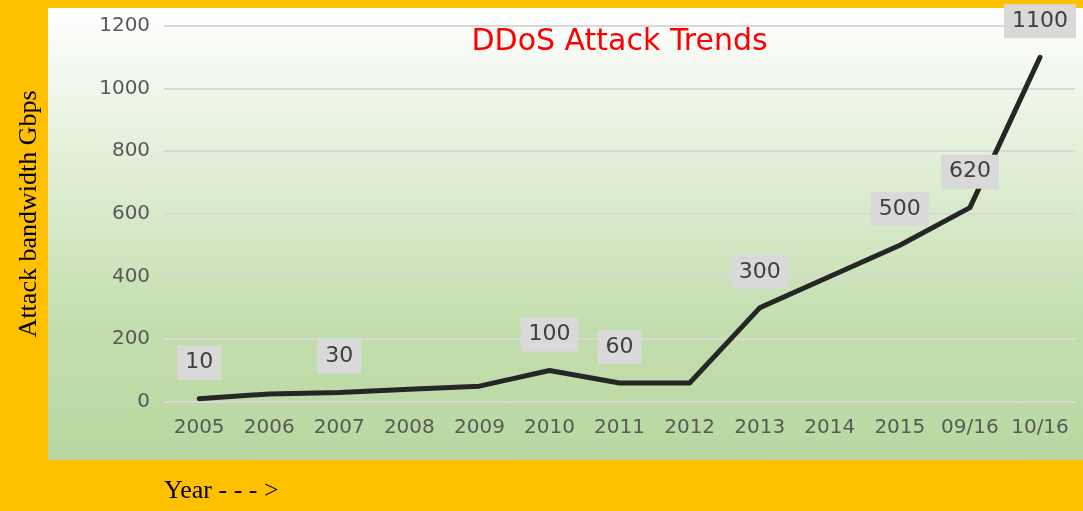 The image size is (1083, 511). I want to click on data-label: 60, so click(619, 345).